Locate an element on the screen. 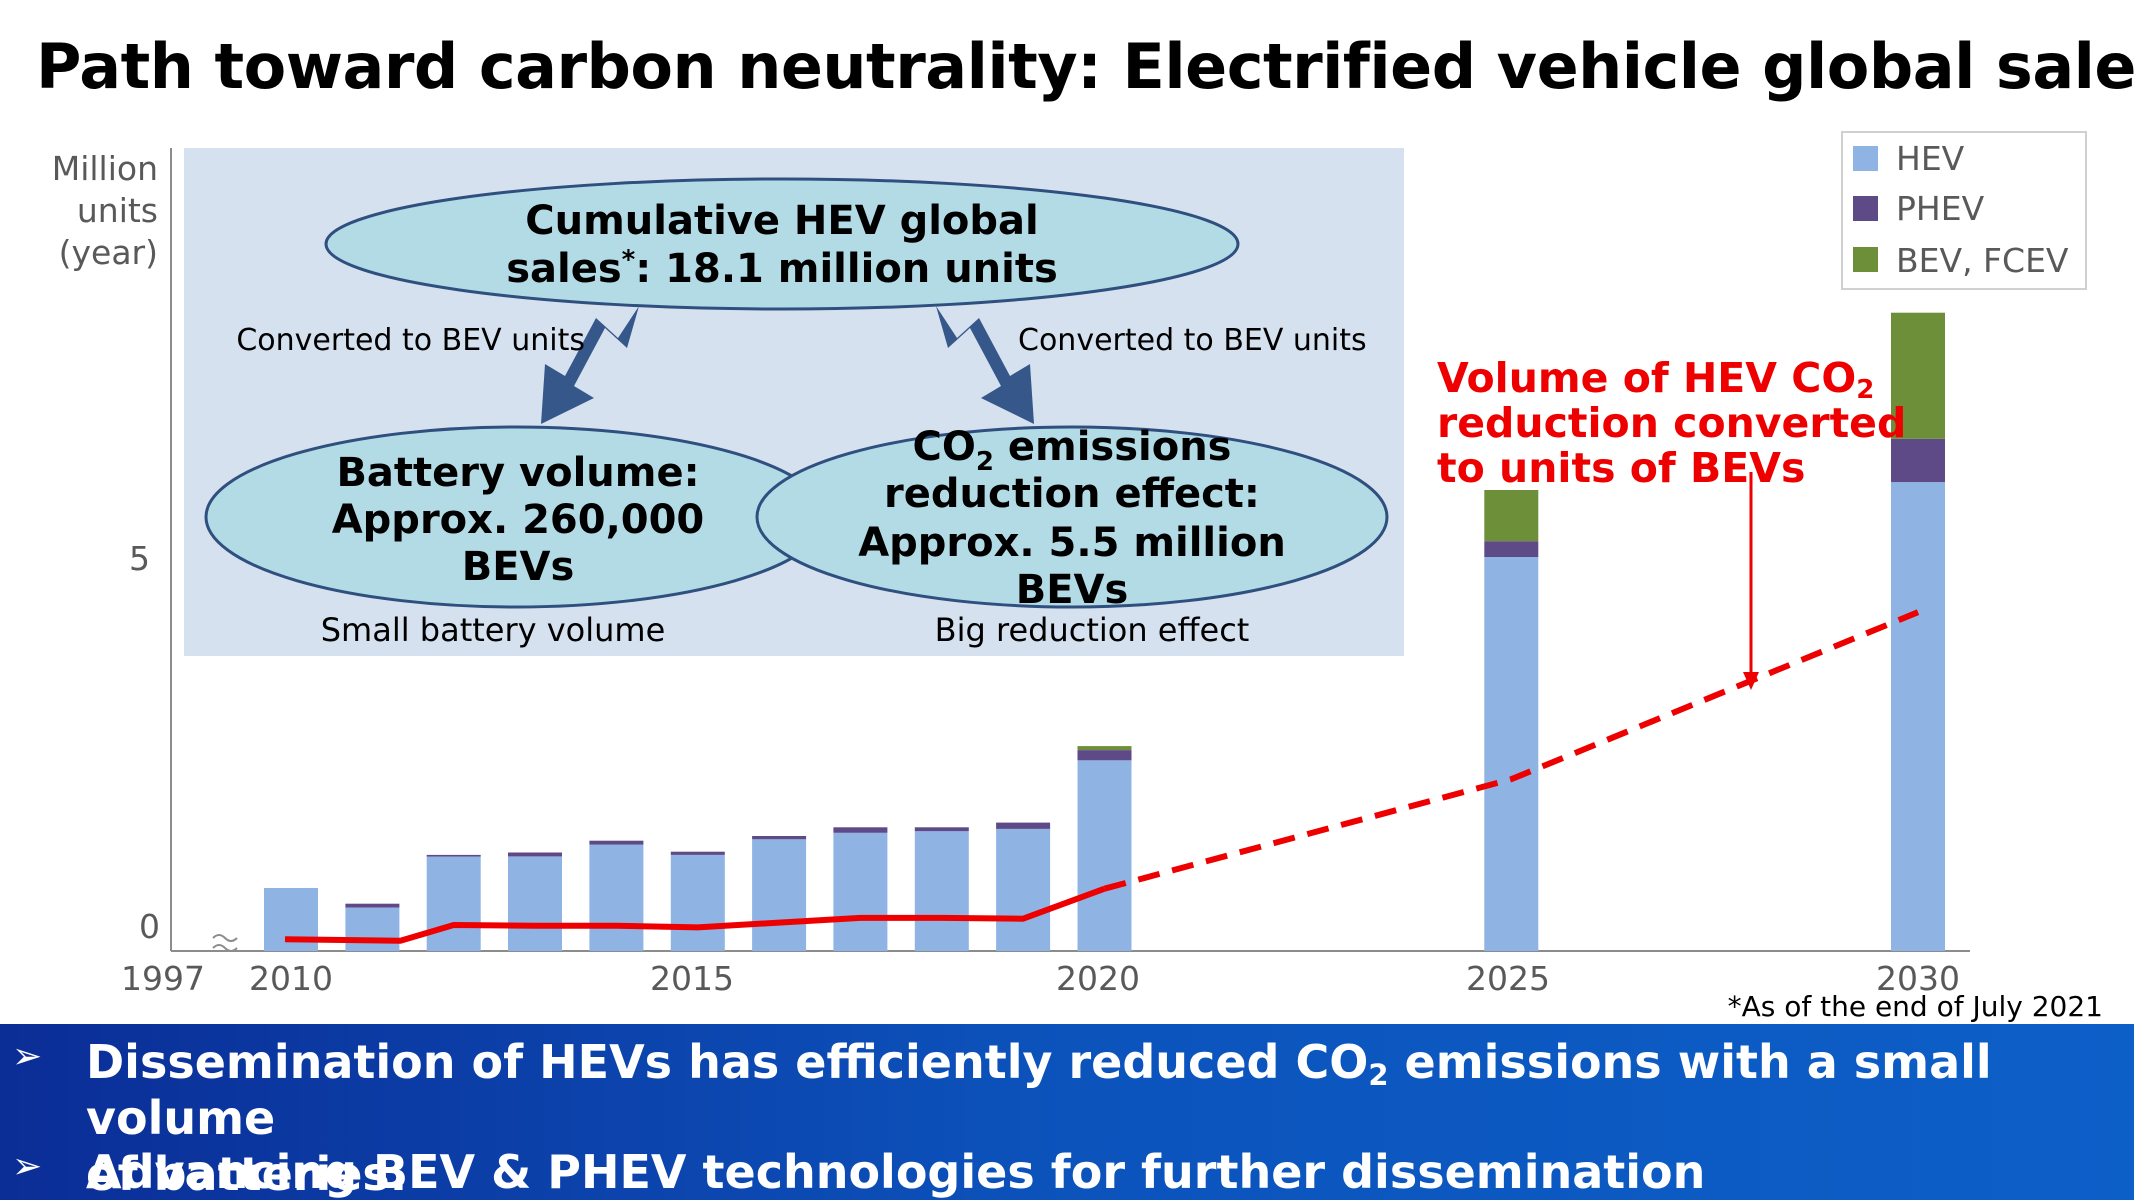  cumulative-hev-ellipse is located at coordinates (782, 244).